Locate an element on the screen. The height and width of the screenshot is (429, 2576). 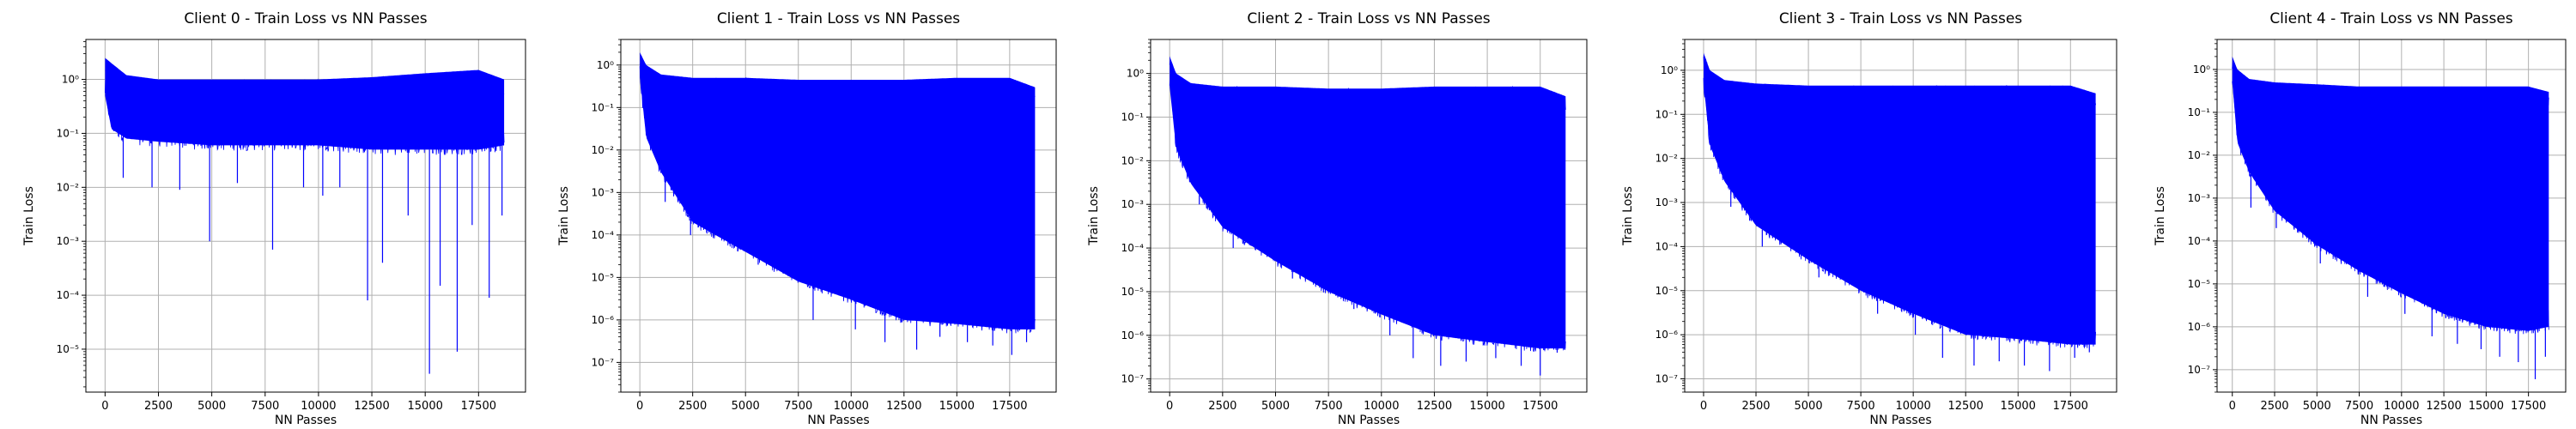
plot-title: Client 3 - Train Loss vs NN Passes is located at coordinates (1901, 19).